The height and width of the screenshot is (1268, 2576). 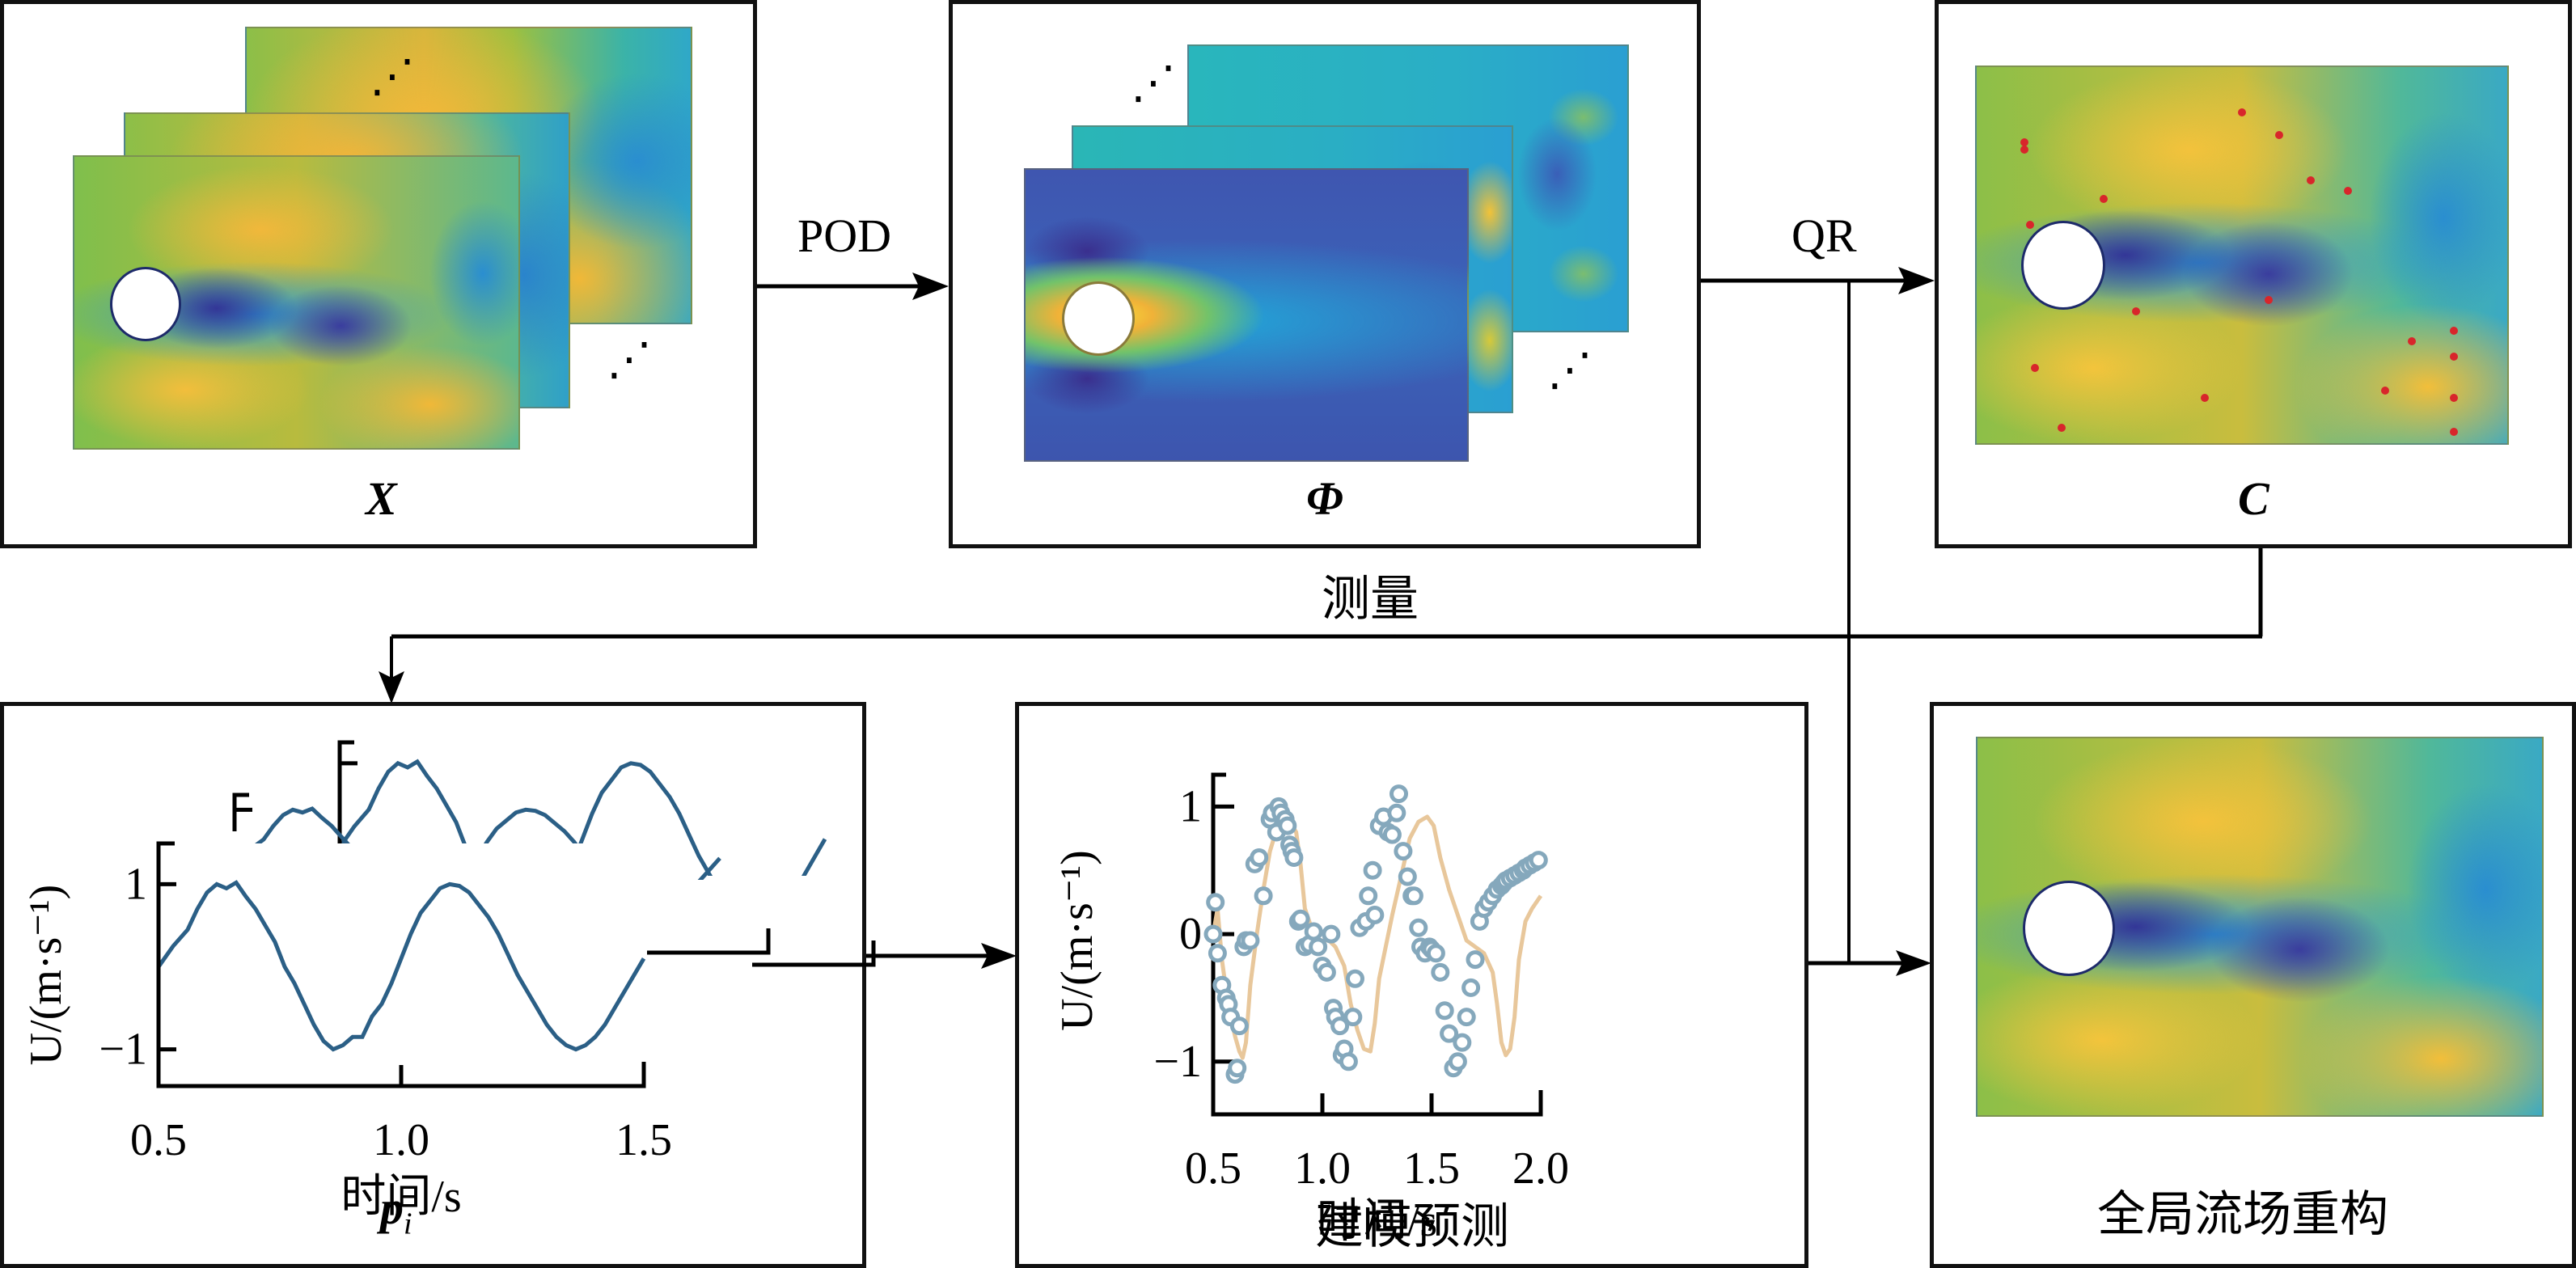 I want to click on y-tick-label: 1, so click(x=1191, y=806).